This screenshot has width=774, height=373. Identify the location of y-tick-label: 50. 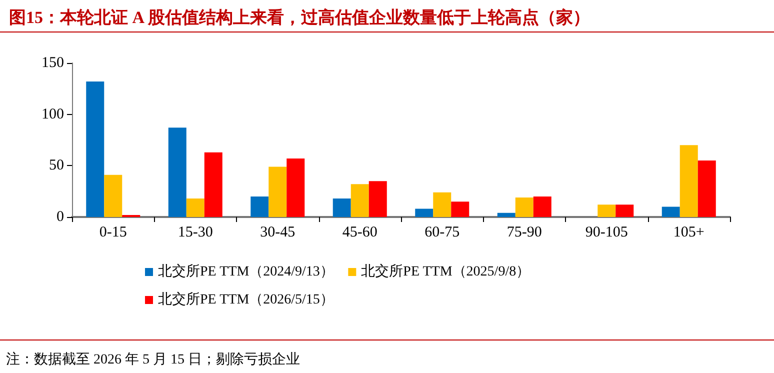
(56, 166).